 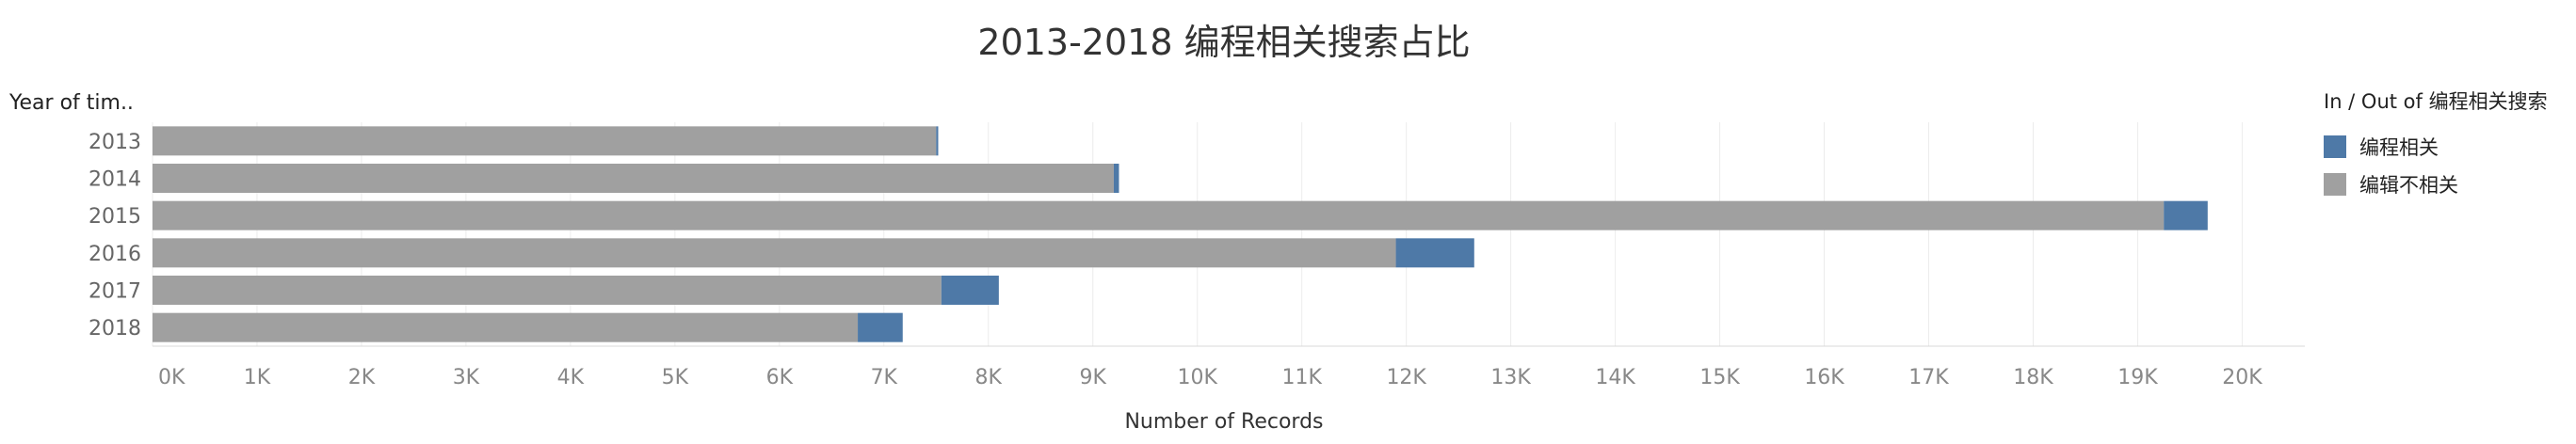 What do you see at coordinates (989, 378) in the screenshot?
I see `x-tick-label: 8K` at bounding box center [989, 378].